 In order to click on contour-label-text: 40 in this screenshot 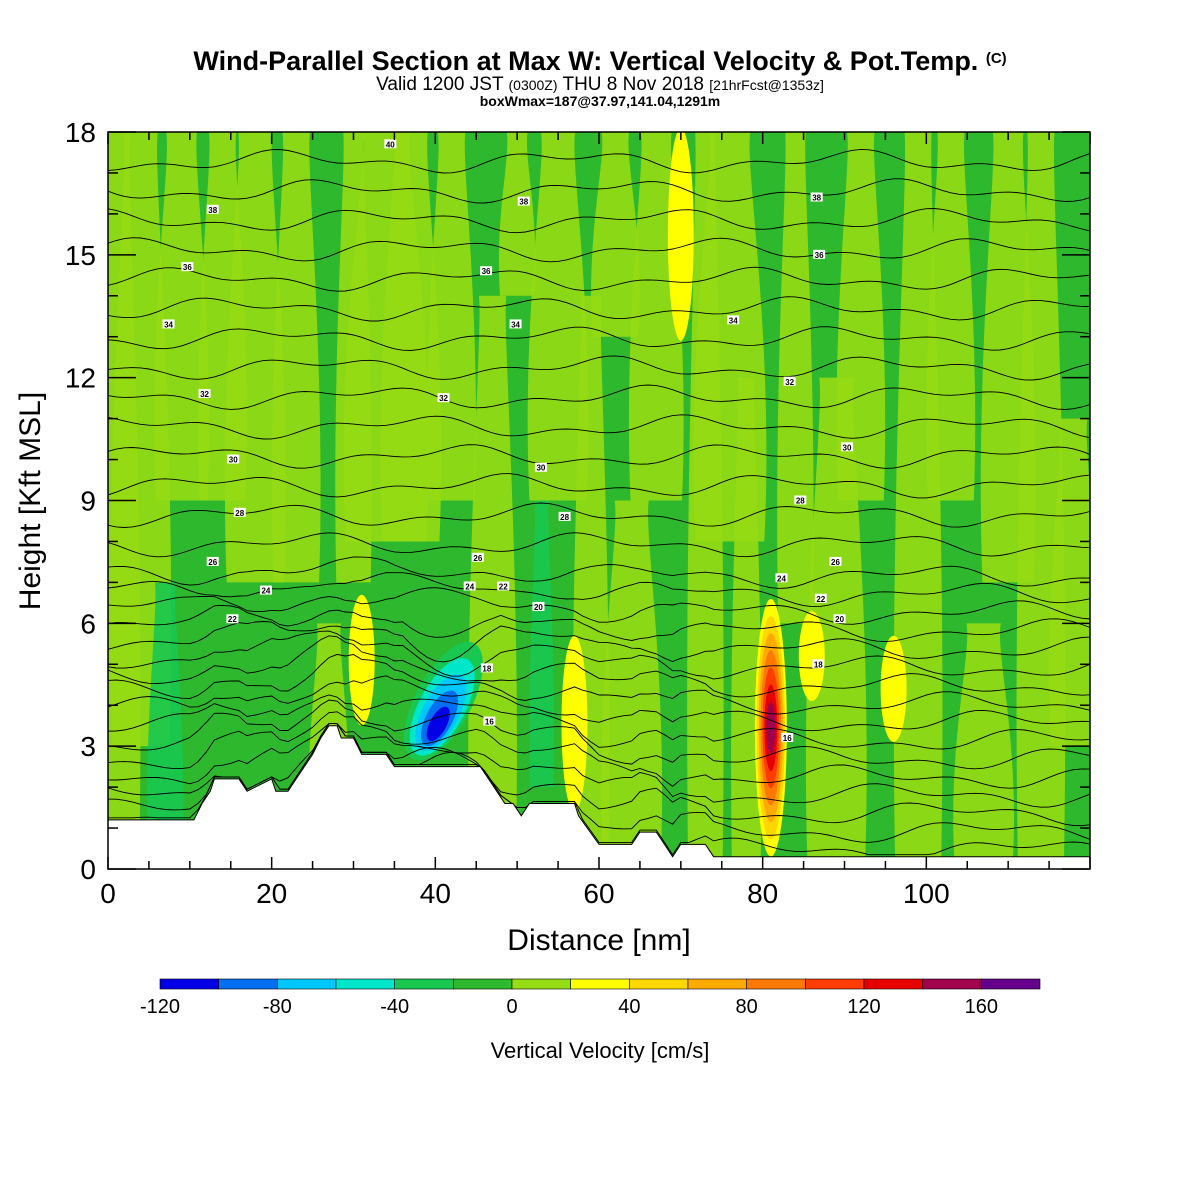, I will do `click(390, 144)`.